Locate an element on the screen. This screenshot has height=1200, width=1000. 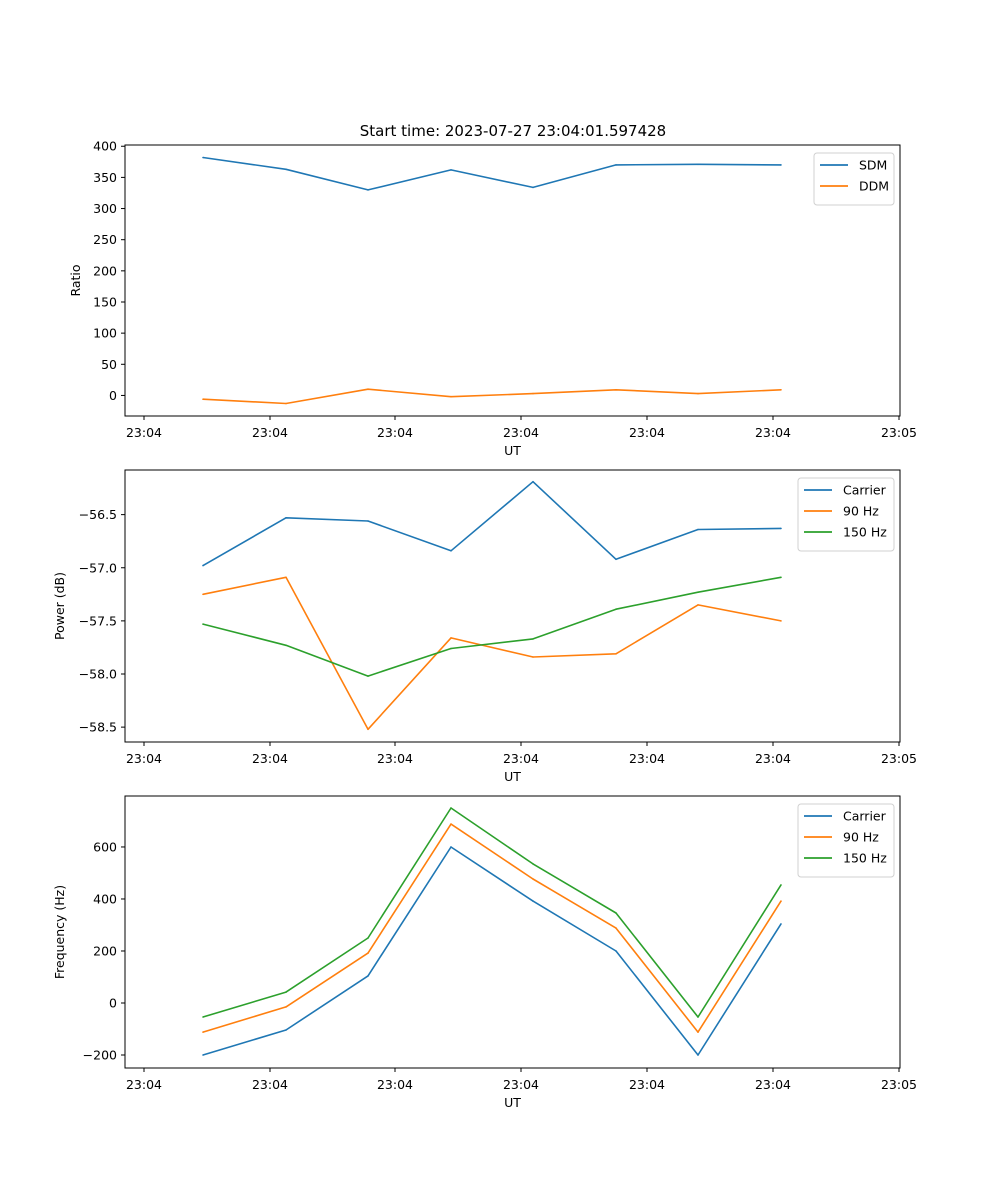
y-tick-label: 50 is located at coordinates (109, 364).